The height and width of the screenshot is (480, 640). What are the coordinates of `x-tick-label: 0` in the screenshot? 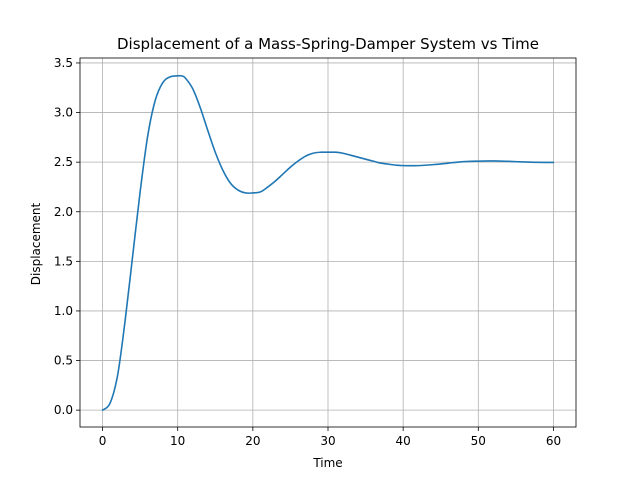 It's located at (103, 441).